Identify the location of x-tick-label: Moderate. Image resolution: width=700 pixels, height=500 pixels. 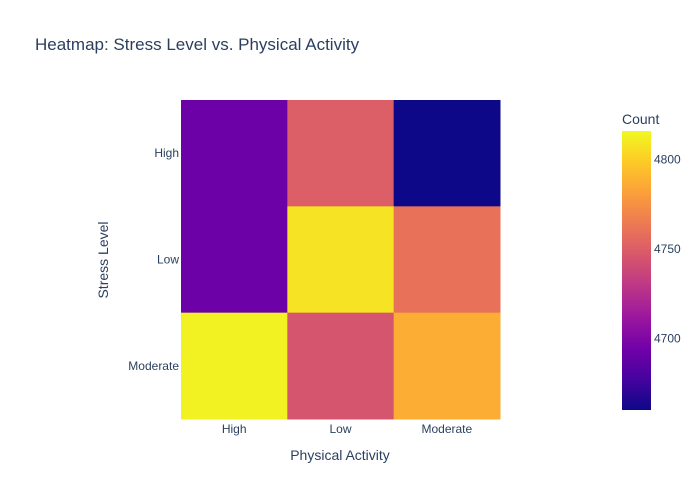
(446, 429).